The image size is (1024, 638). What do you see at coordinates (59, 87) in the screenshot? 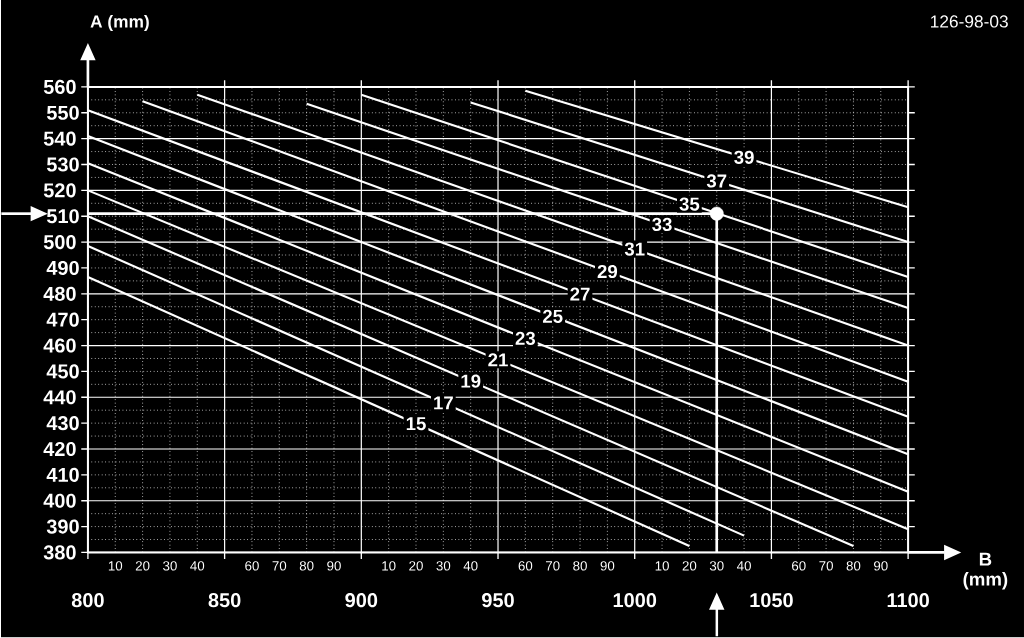
I see `y-tick-label: 560` at bounding box center [59, 87].